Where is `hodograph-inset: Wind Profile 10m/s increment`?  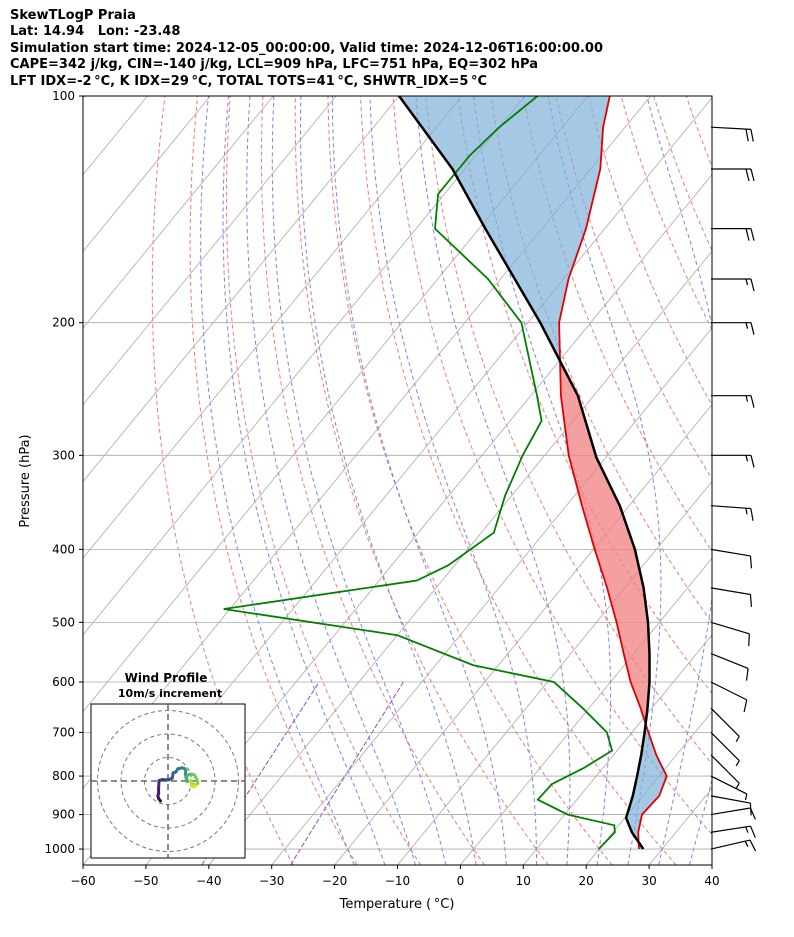
hodograph-inset: Wind Profile 10m/s increment is located at coordinates (168, 765).